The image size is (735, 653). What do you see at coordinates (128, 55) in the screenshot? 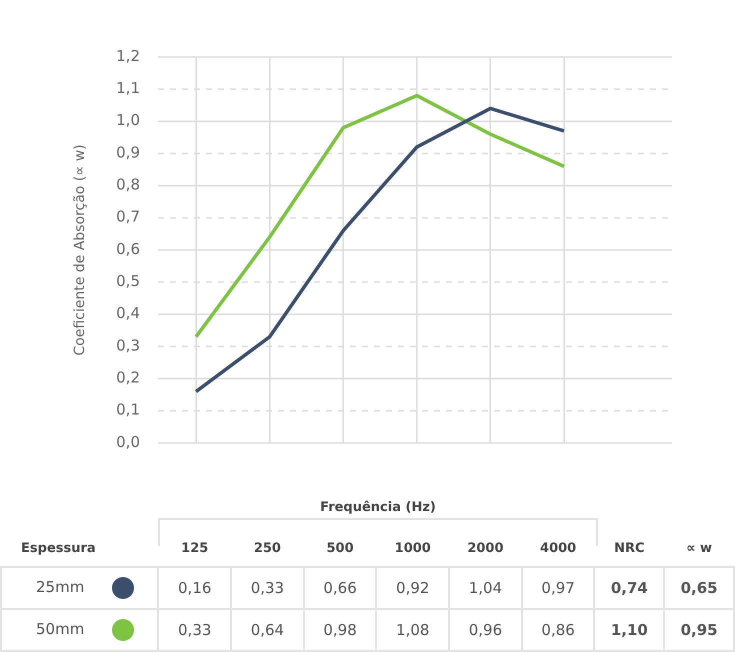
I see `y-tick-label: 1,2` at bounding box center [128, 55].